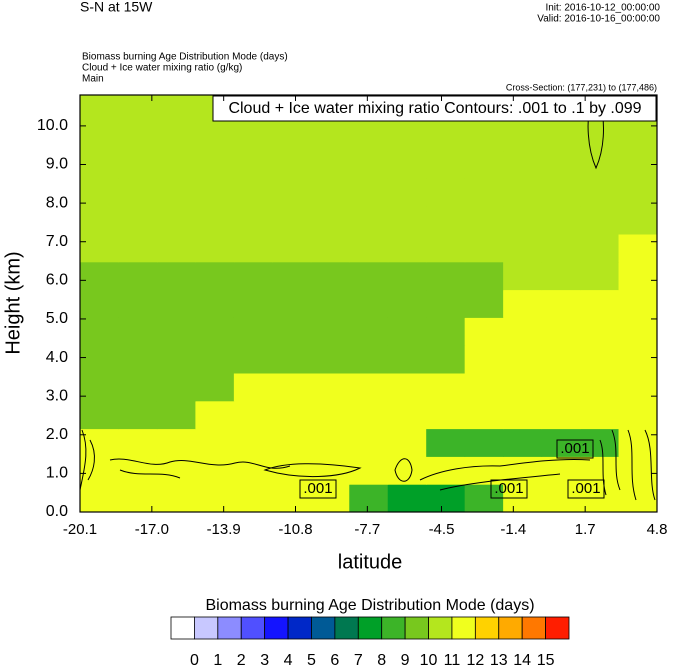 This screenshot has height=668, width=674. What do you see at coordinates (224, 529) in the screenshot?
I see `x-tick-label: -13.9` at bounding box center [224, 529].